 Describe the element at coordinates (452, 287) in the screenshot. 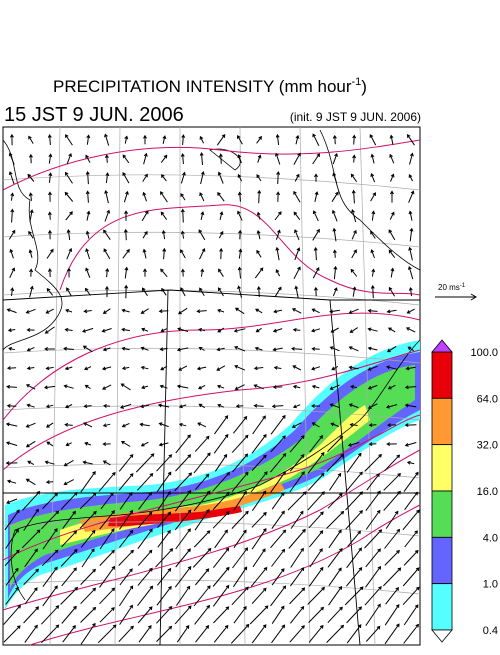

I see `wind-scale-label: 20 ms-1` at that location.